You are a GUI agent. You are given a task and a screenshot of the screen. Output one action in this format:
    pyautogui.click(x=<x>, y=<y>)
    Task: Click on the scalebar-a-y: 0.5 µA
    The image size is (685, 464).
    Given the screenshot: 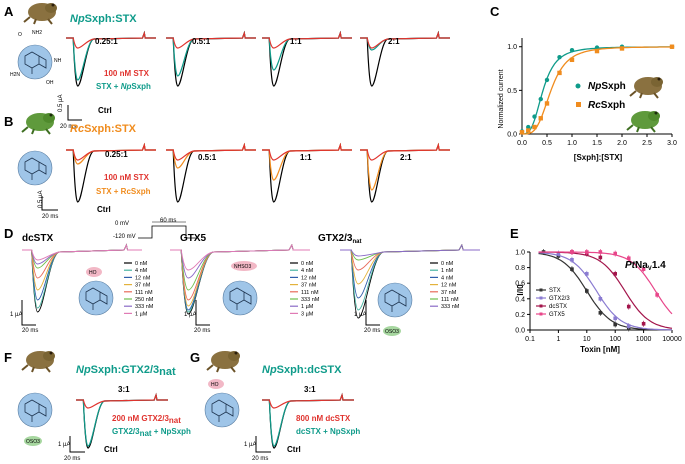 What is the action you would take?
    pyautogui.click(x=61, y=103)
    